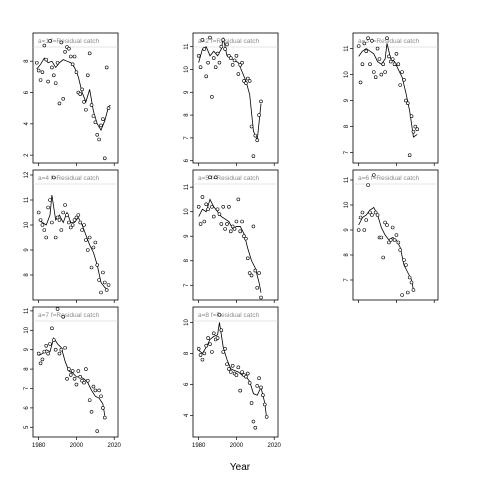  Describe the element at coordinates (347, 204) in the screenshot. I see `y-tick-label: 10` at that location.